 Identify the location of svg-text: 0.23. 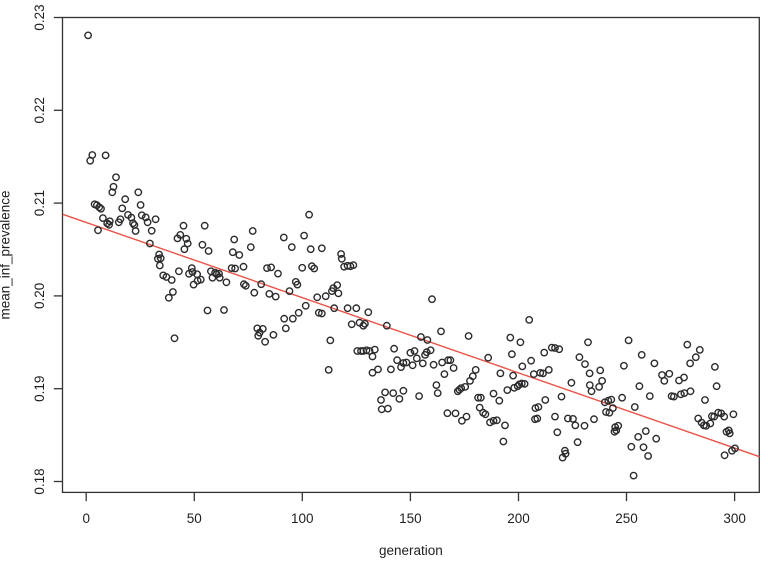
(39, 17).